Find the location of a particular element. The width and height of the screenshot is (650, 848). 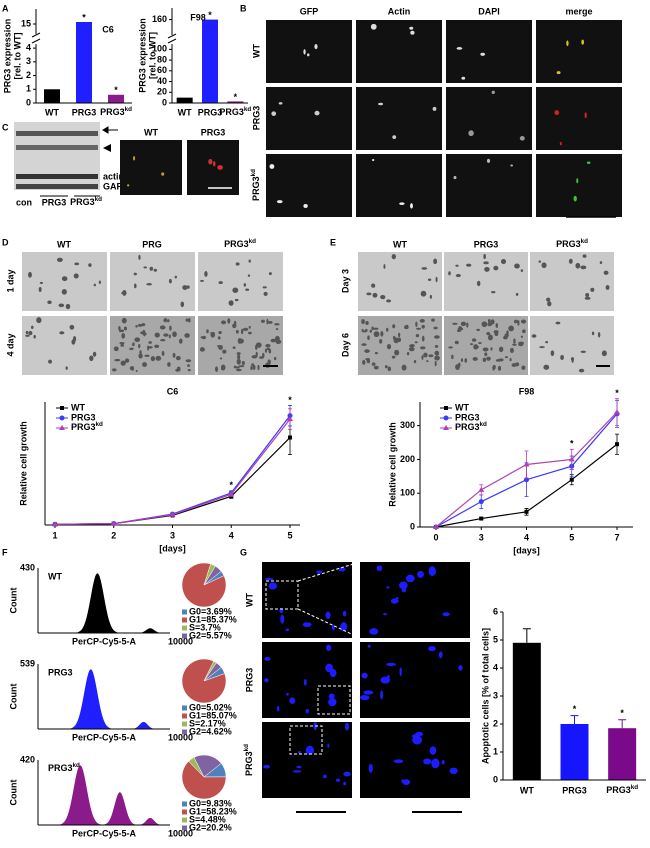

y-tick-label: 80 is located at coordinates (162, 59).